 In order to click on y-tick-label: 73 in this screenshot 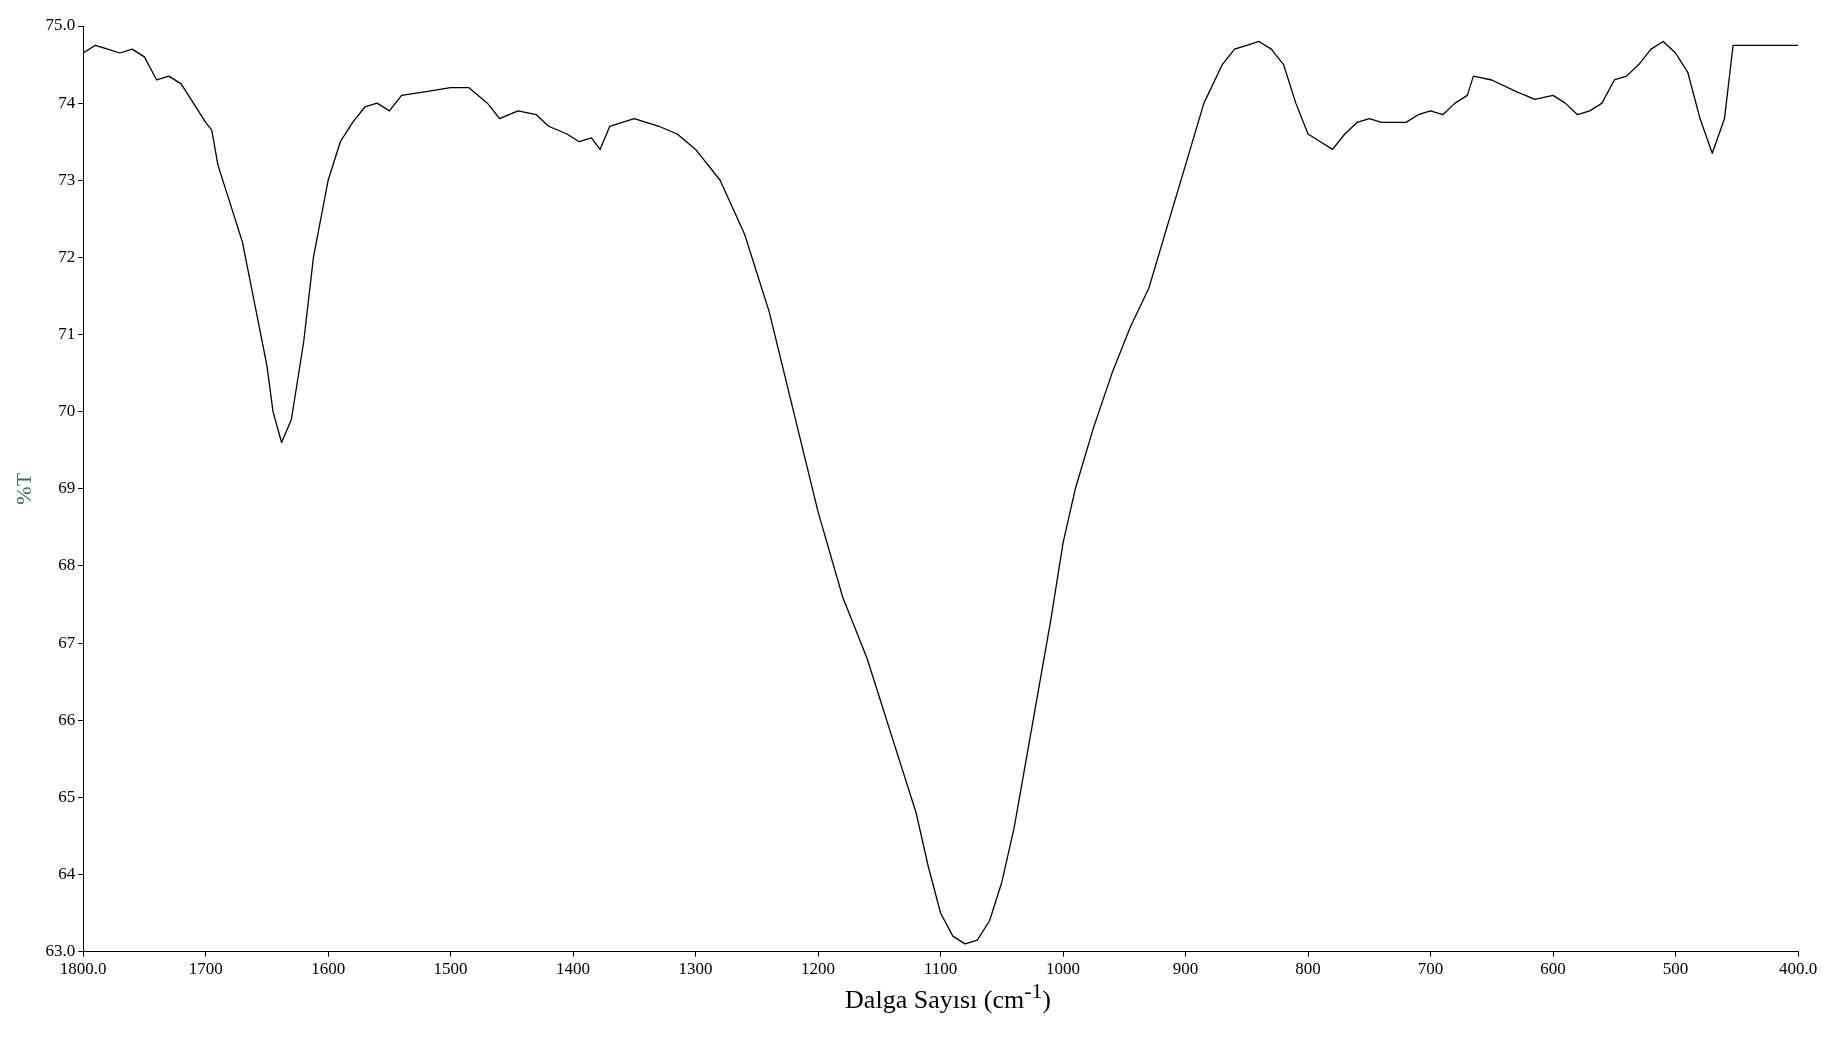, I will do `click(67, 179)`.